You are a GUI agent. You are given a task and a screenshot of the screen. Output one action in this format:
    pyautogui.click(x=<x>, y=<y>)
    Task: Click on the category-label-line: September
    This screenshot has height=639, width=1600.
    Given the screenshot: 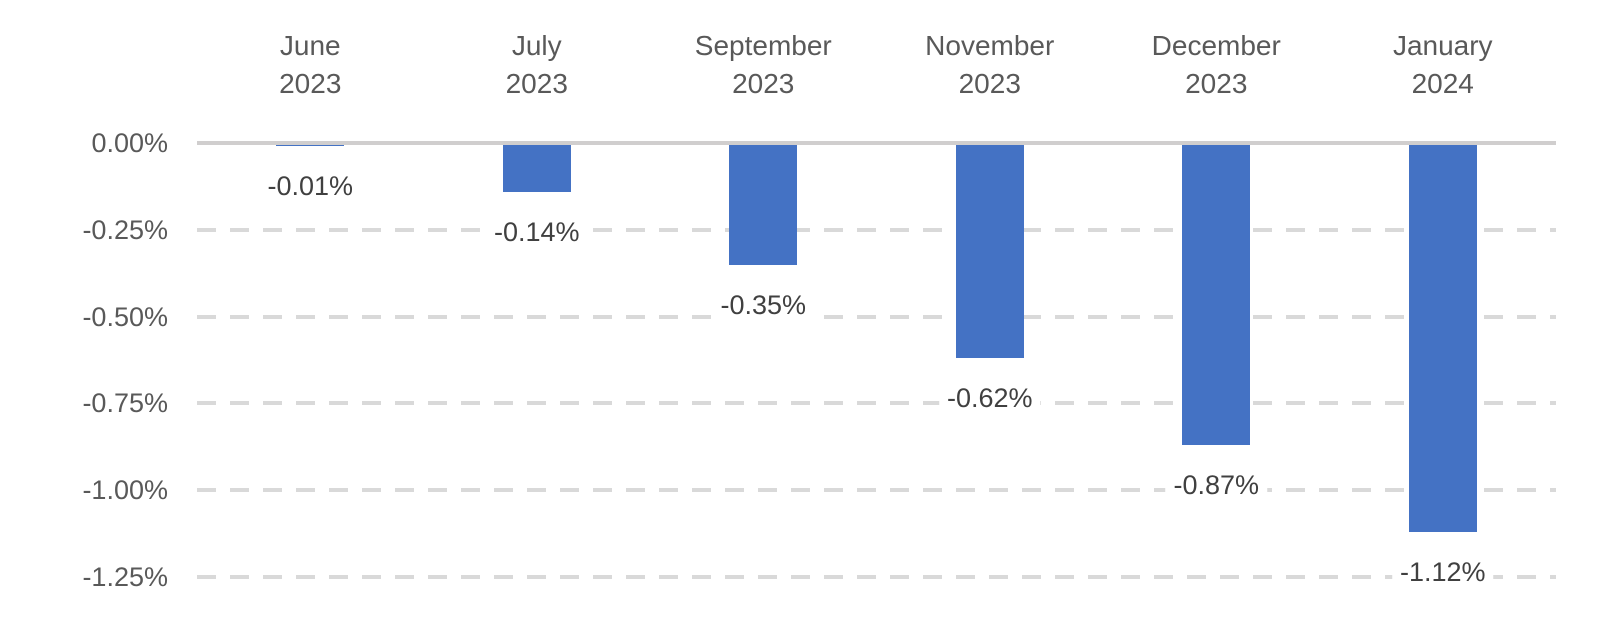 What is the action you would take?
    pyautogui.click(x=763, y=45)
    